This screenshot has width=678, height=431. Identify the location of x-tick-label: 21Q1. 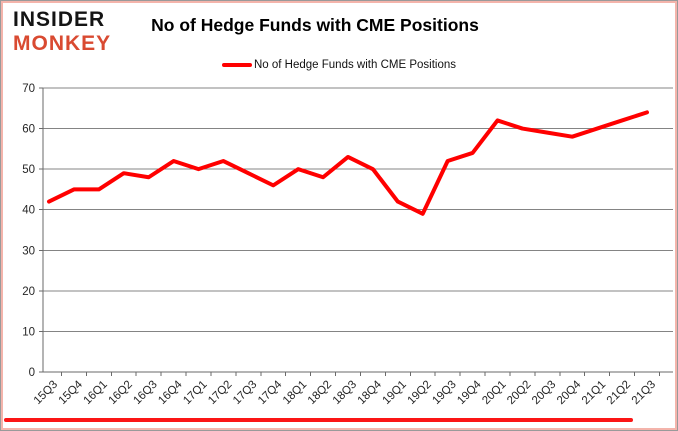
(594, 393).